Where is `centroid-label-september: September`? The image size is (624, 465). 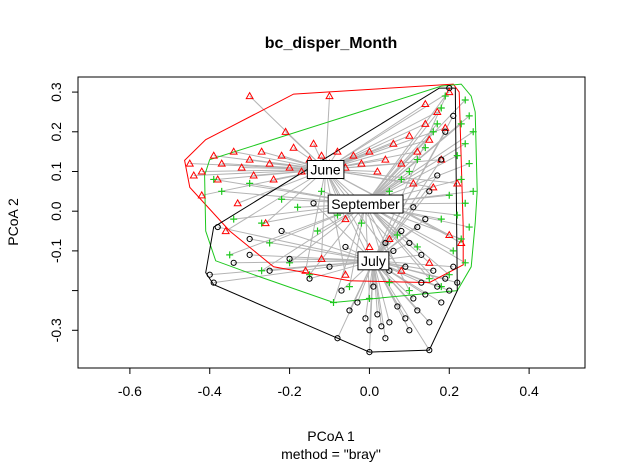
centroid-label-september: September is located at coordinates (365, 204).